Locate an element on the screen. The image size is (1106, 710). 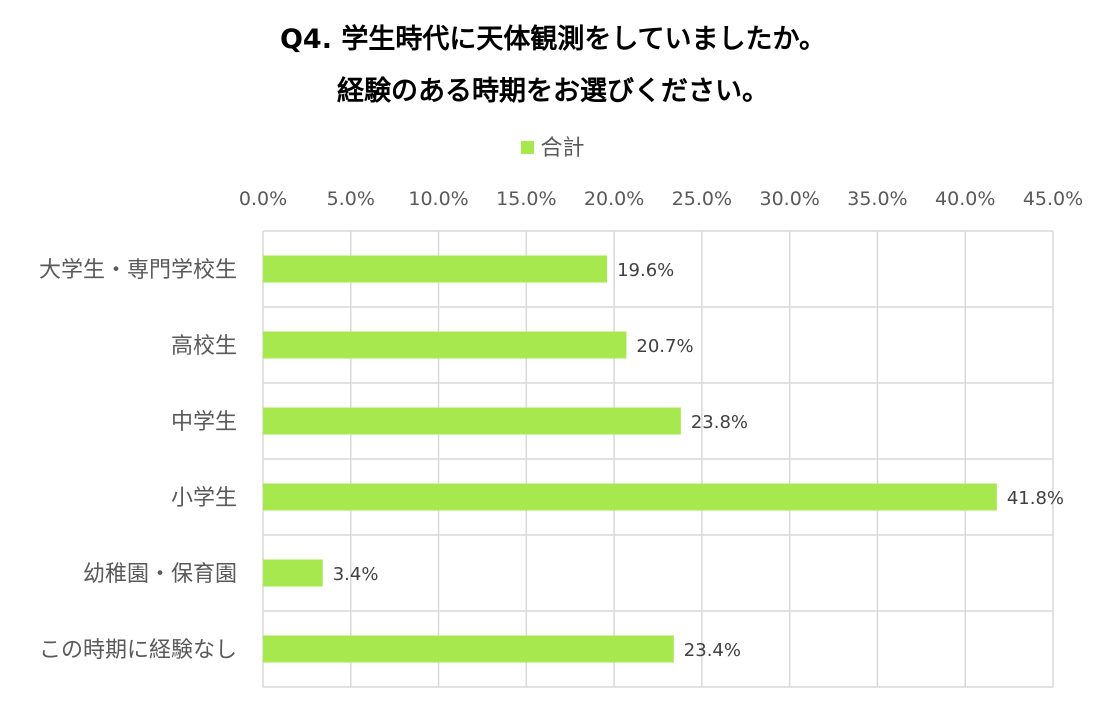
legend-swatch is located at coordinates (528, 147).